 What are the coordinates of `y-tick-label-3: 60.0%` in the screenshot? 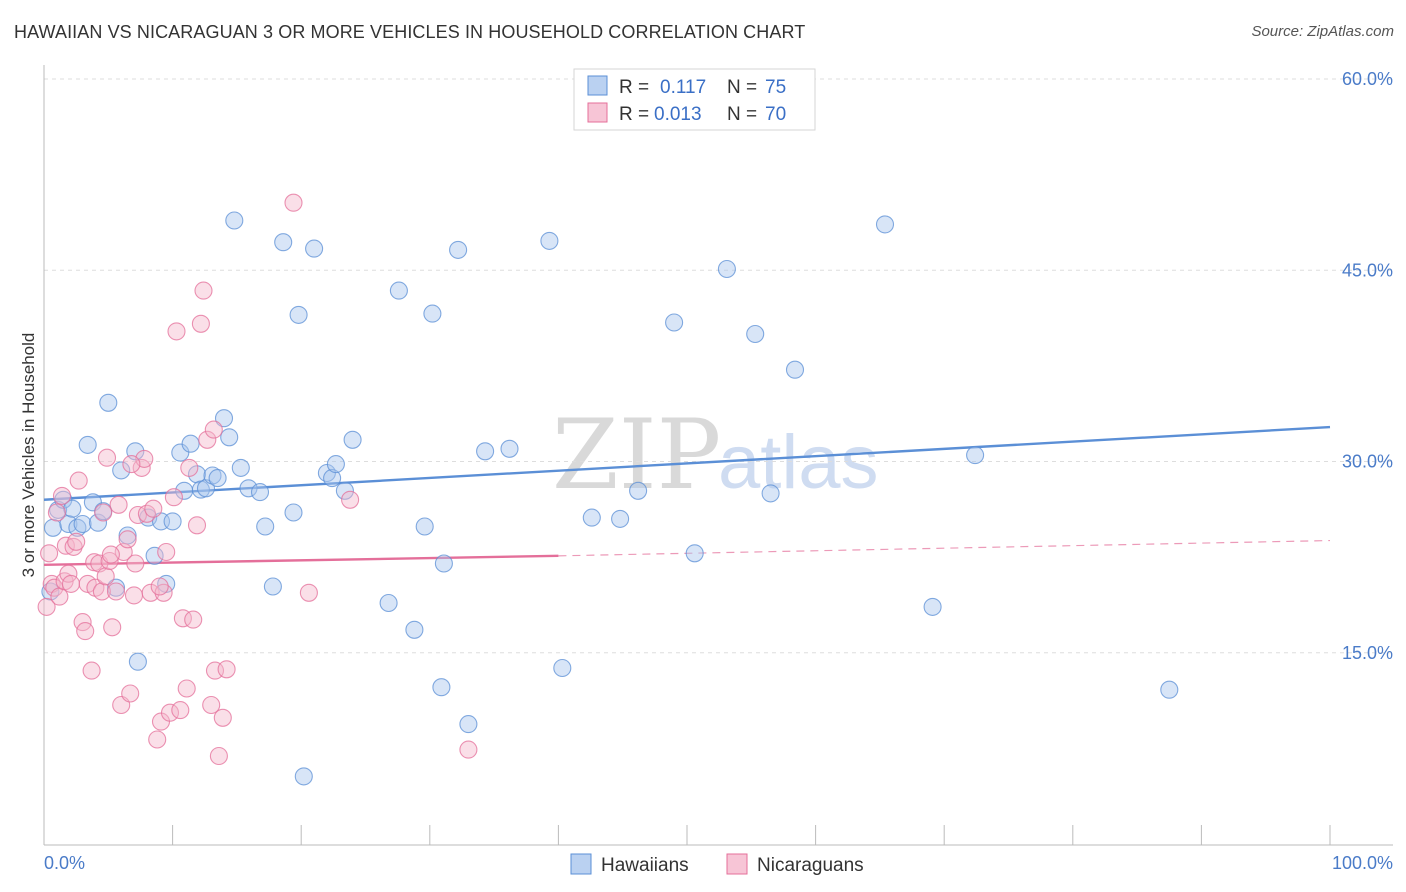 It's located at (1367, 79).